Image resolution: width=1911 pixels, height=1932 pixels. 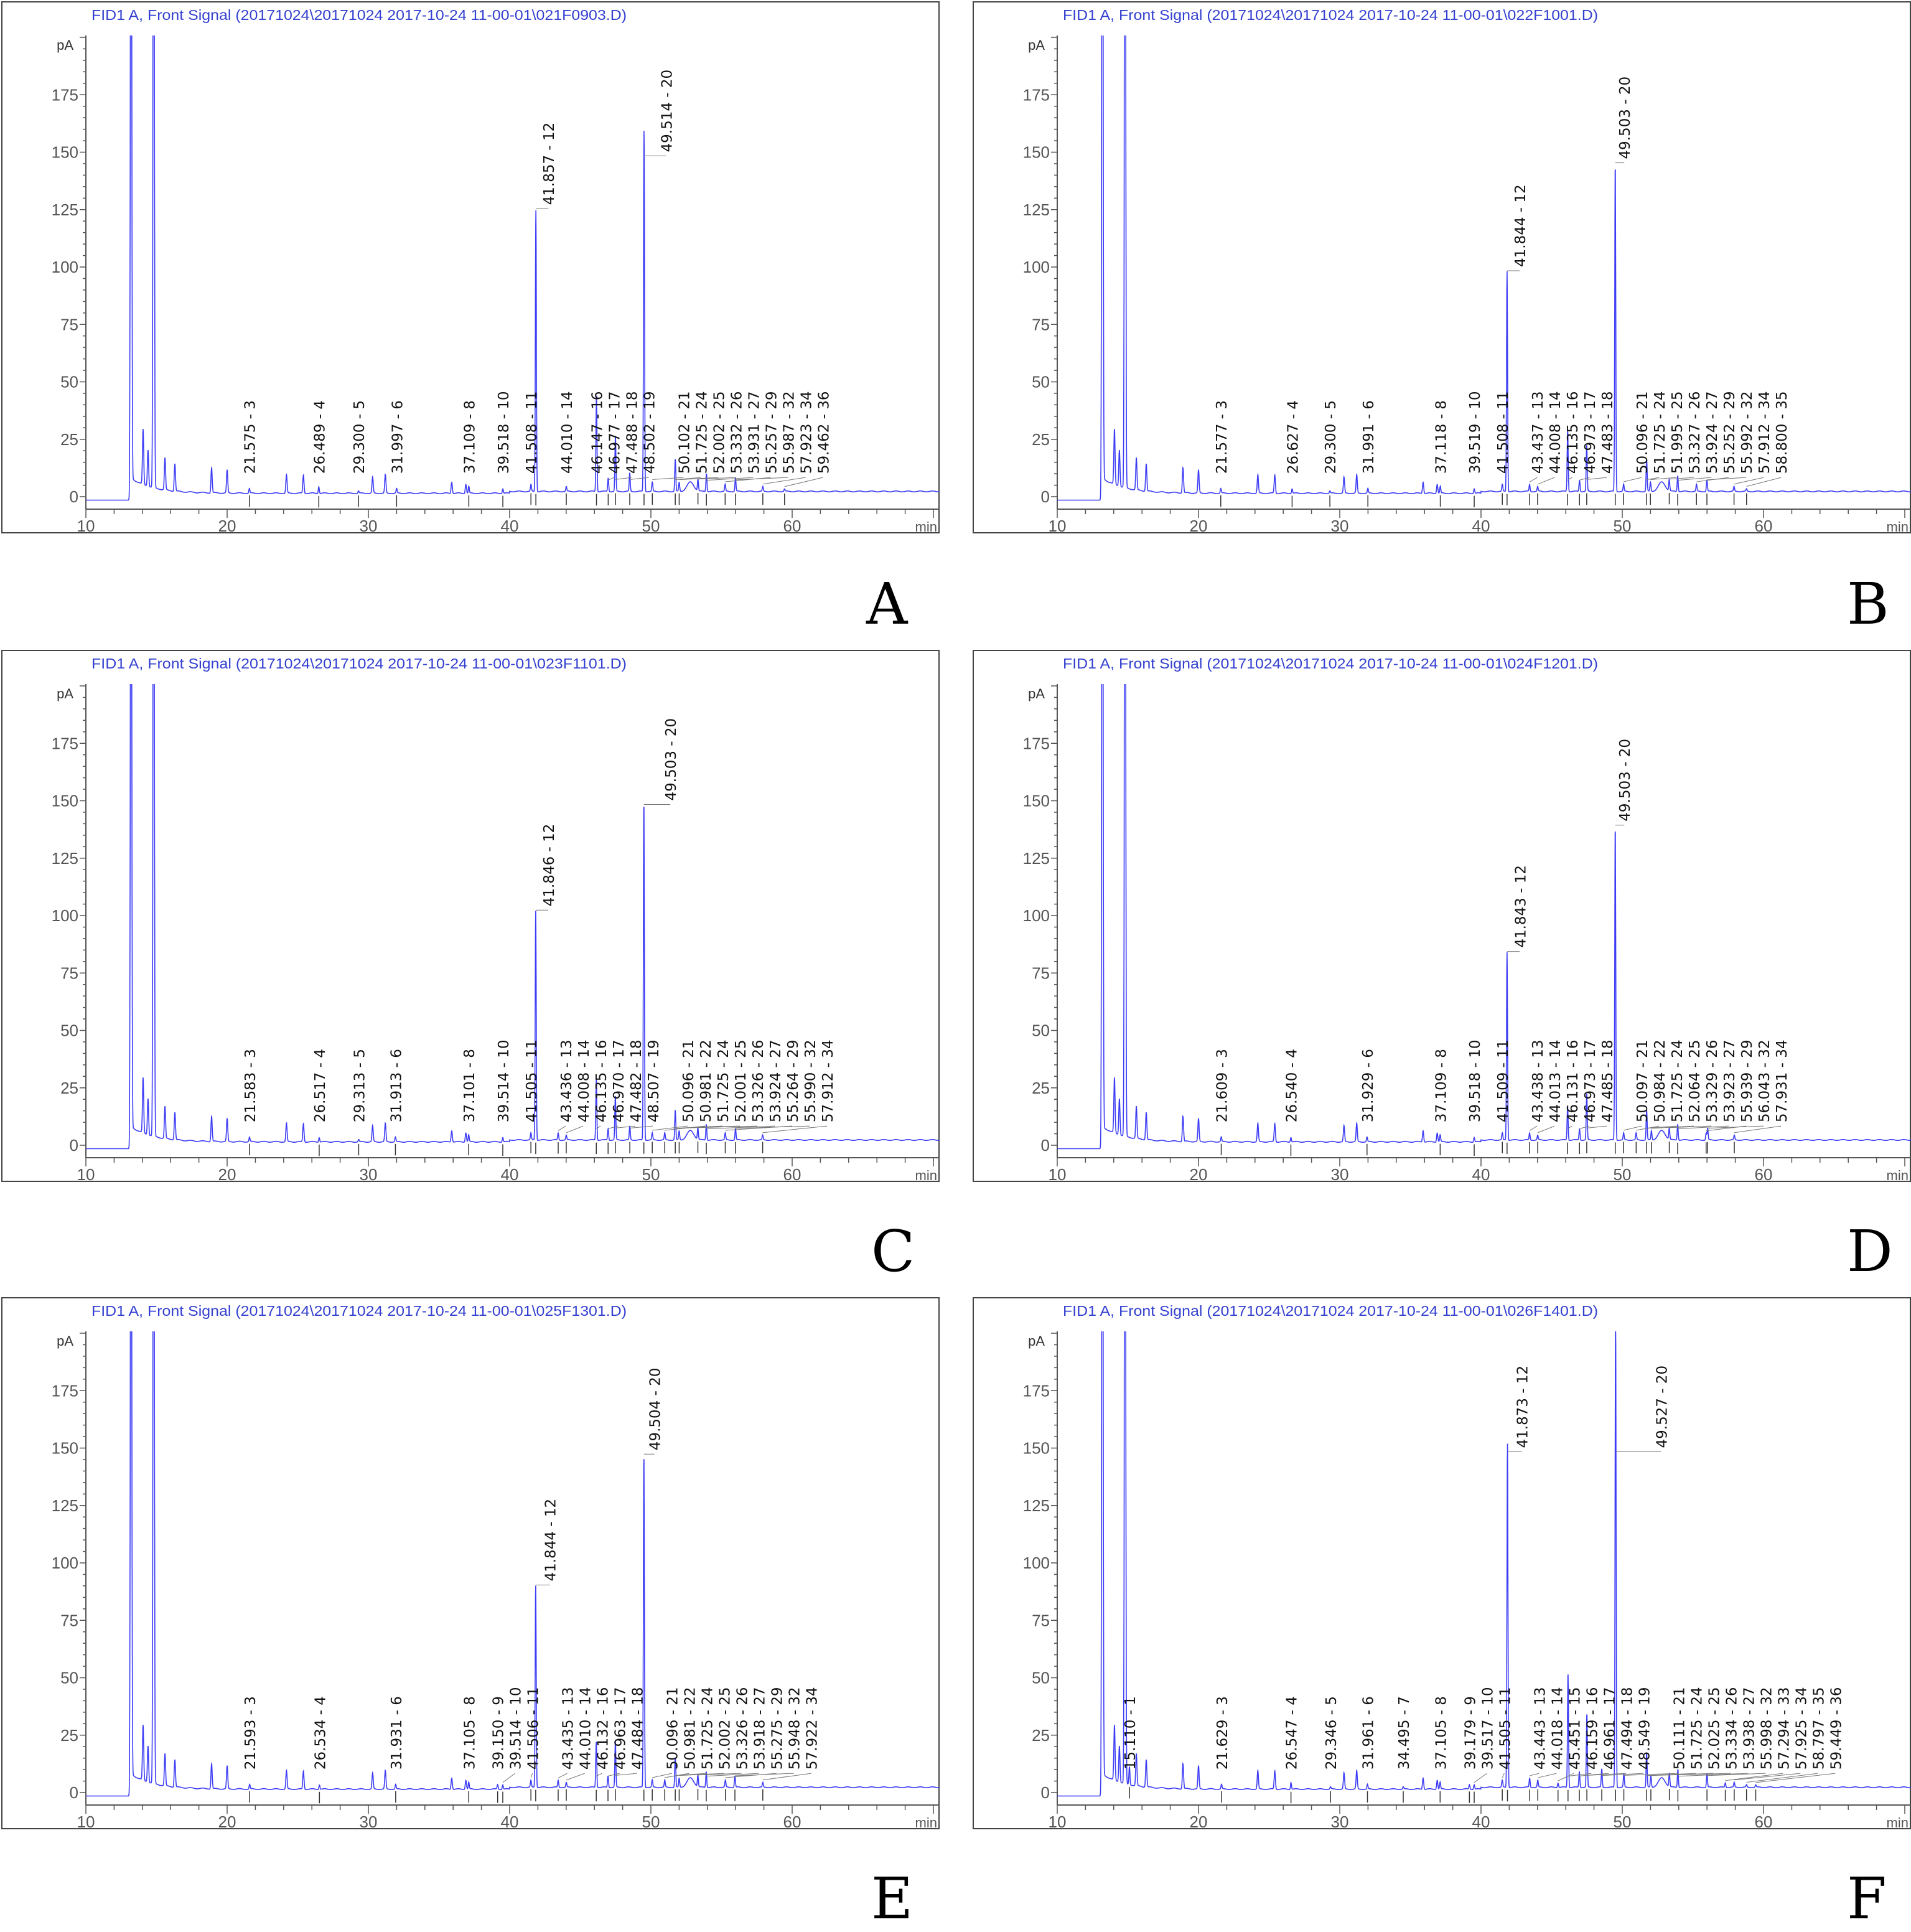 I want to click on peak-label: 49.504 - 20, so click(x=656, y=1409).